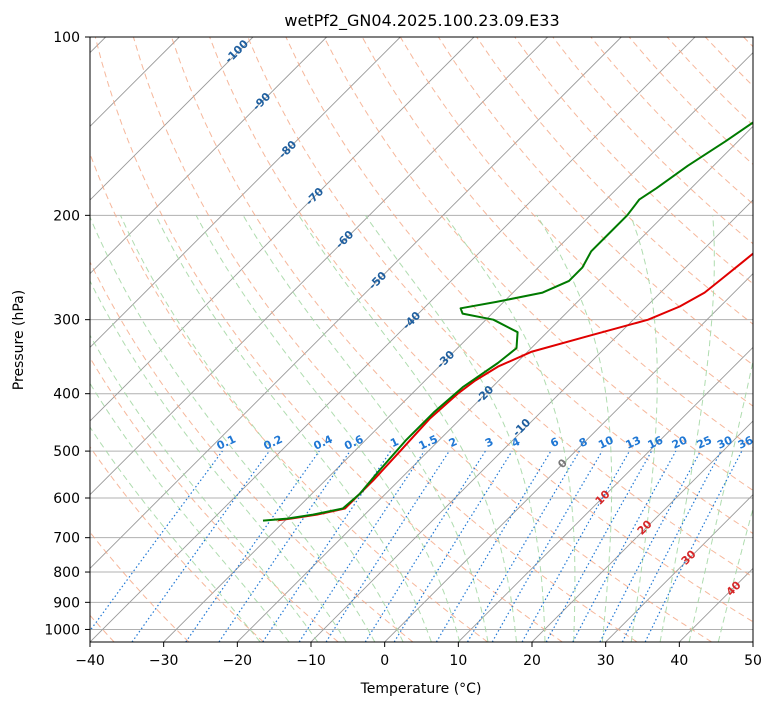 This screenshot has width=775, height=708. I want to click on mixing-ratio-label: 0.2, so click(272, 443).